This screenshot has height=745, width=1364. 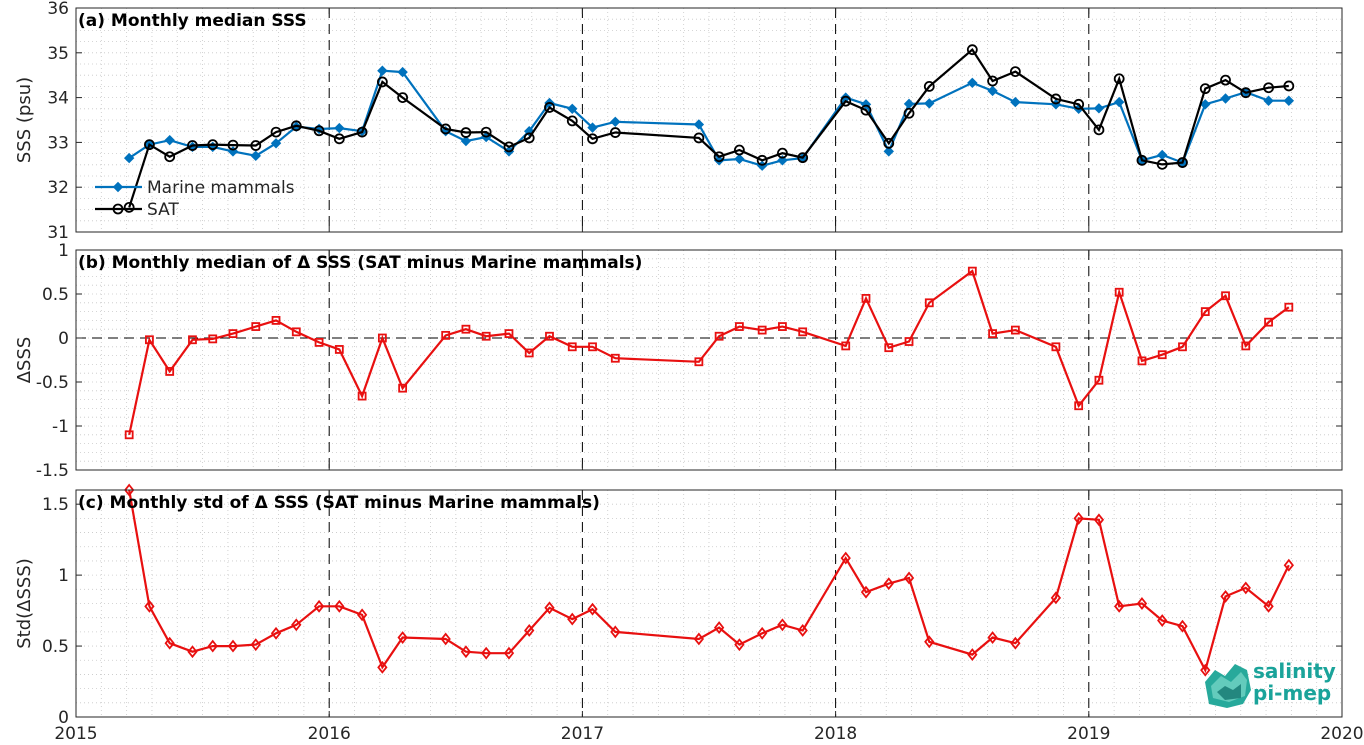 What do you see at coordinates (192, 21) in the screenshot?
I see `panel-title: (a) Monthly median SSS` at bounding box center [192, 21].